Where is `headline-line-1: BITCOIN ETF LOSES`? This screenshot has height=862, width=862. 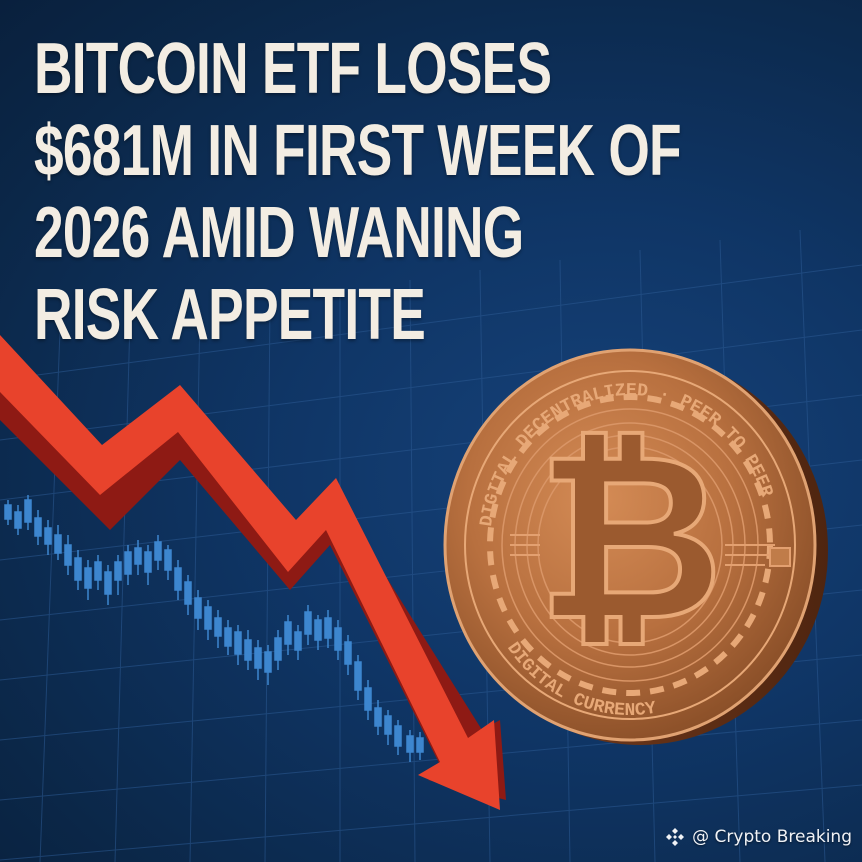 headline-line-1: BITCOIN ETF LOSES is located at coordinates (293, 69).